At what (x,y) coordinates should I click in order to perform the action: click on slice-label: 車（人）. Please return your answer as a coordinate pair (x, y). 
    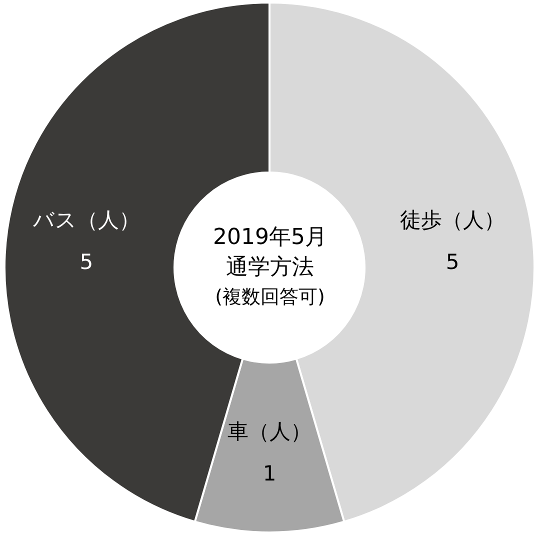
    Looking at the image, I should click on (270, 432).